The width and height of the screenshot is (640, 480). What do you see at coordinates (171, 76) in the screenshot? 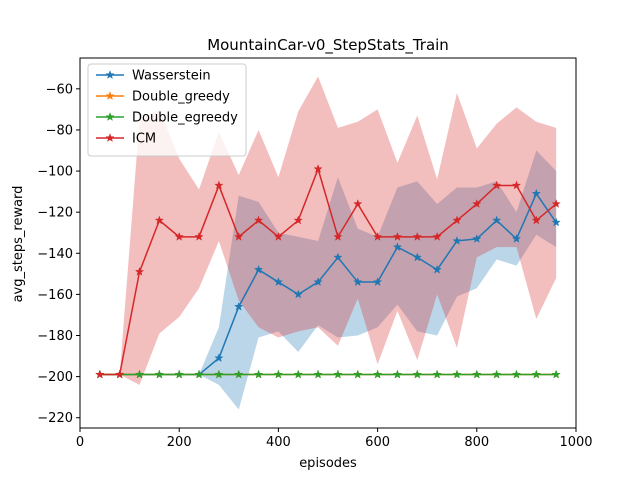
I see `legend-label-wasserstein: Wasserstein` at bounding box center [171, 76].